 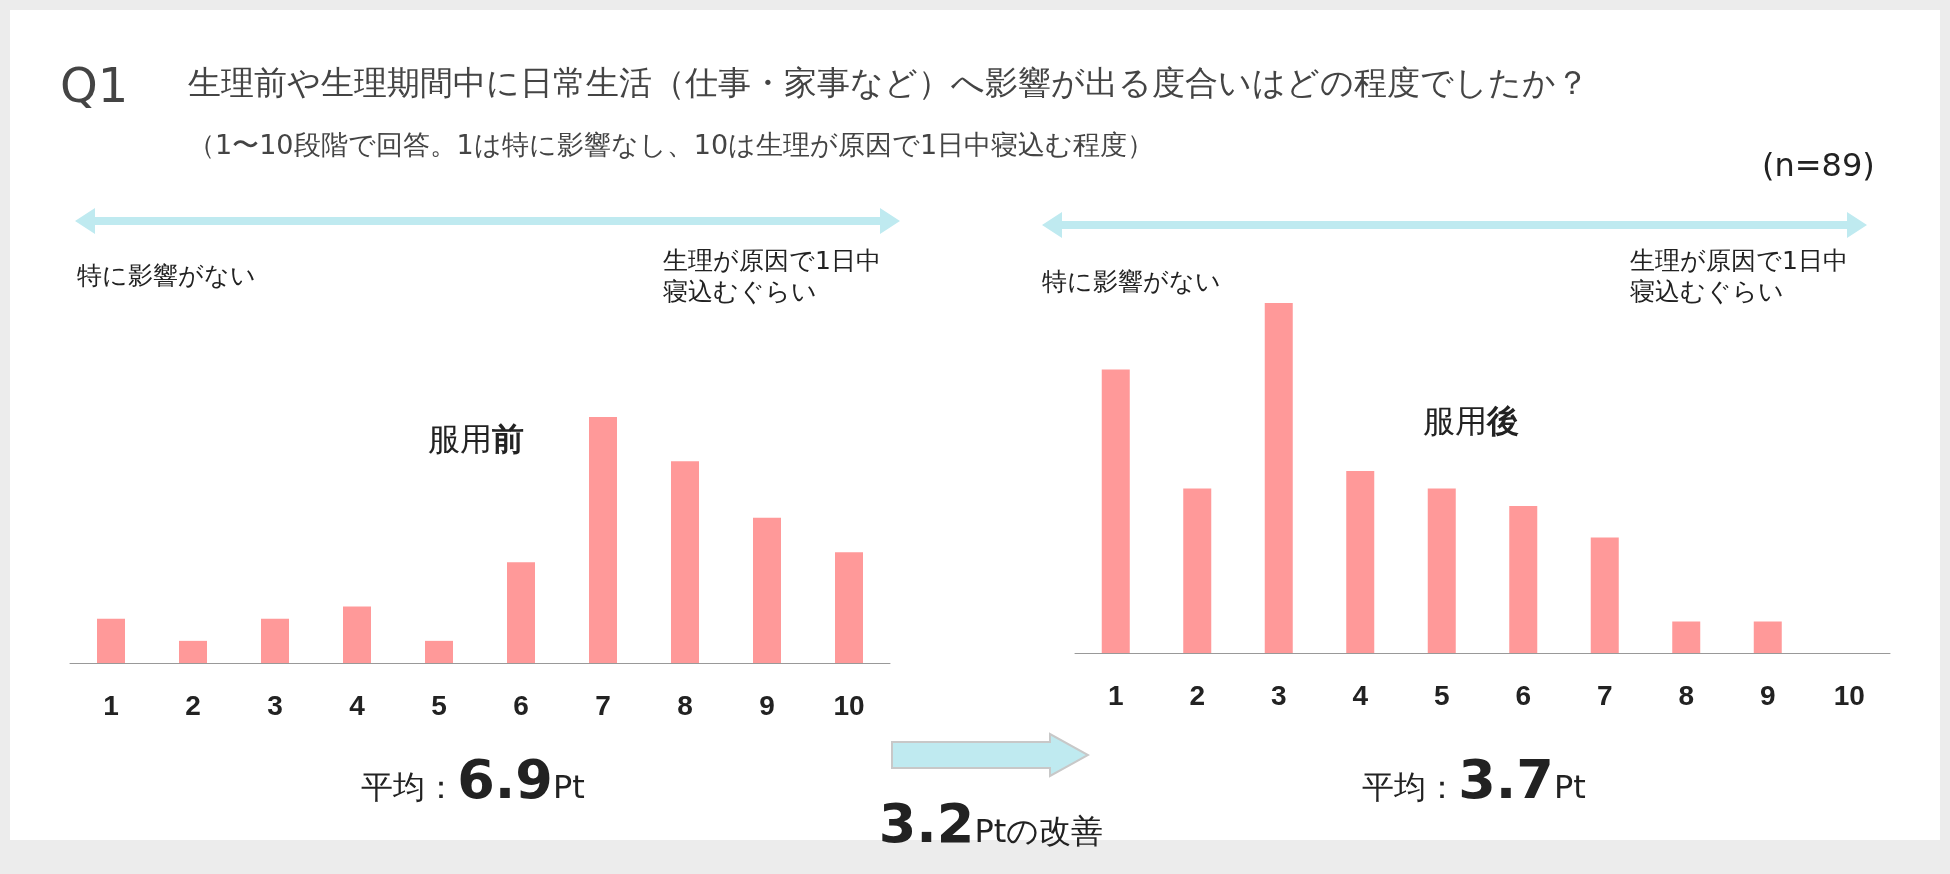 I want to click on text: (n=89), so click(x=1818, y=165).